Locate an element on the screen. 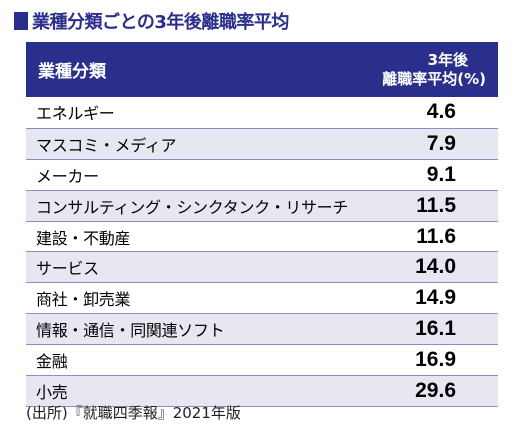  table-row: 建設・不動産 11.6 is located at coordinates (262, 236).